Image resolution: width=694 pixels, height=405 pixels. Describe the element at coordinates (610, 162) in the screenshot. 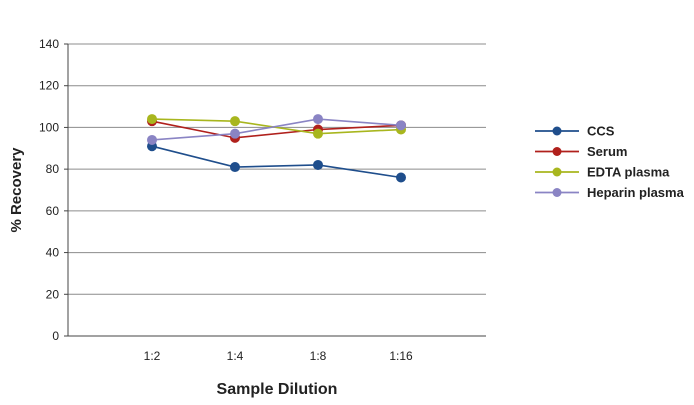

I see `legend: CCS Serum EDTA plasma Heparin plasma` at that location.